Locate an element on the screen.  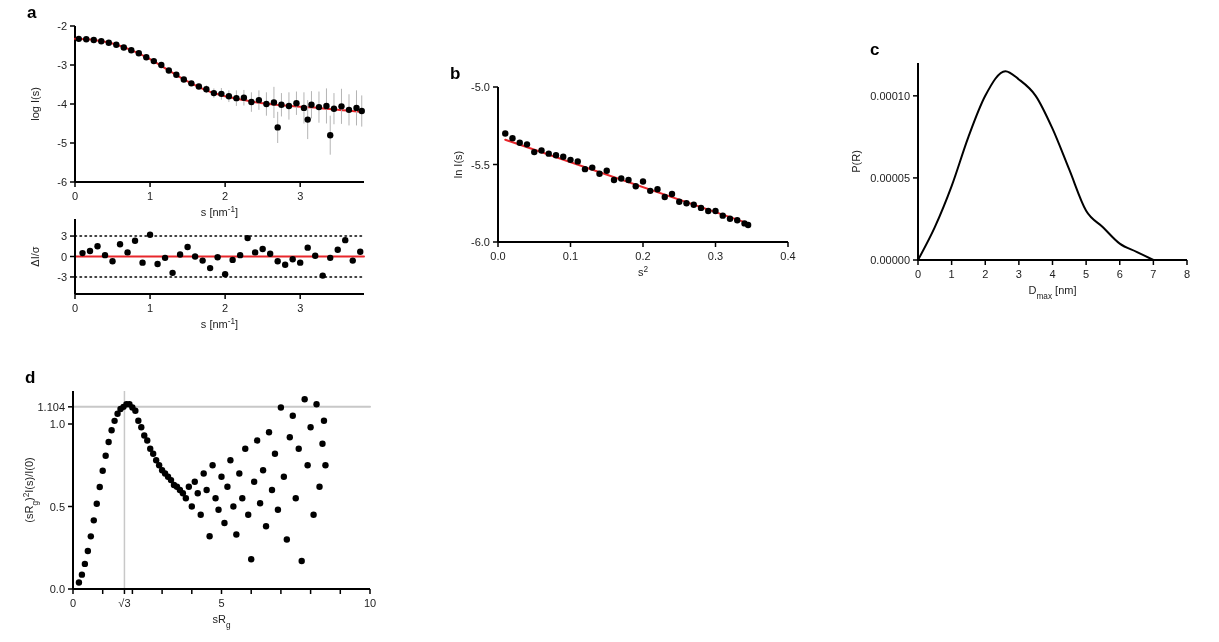
chart-title: c is located at coordinates (875, 49).